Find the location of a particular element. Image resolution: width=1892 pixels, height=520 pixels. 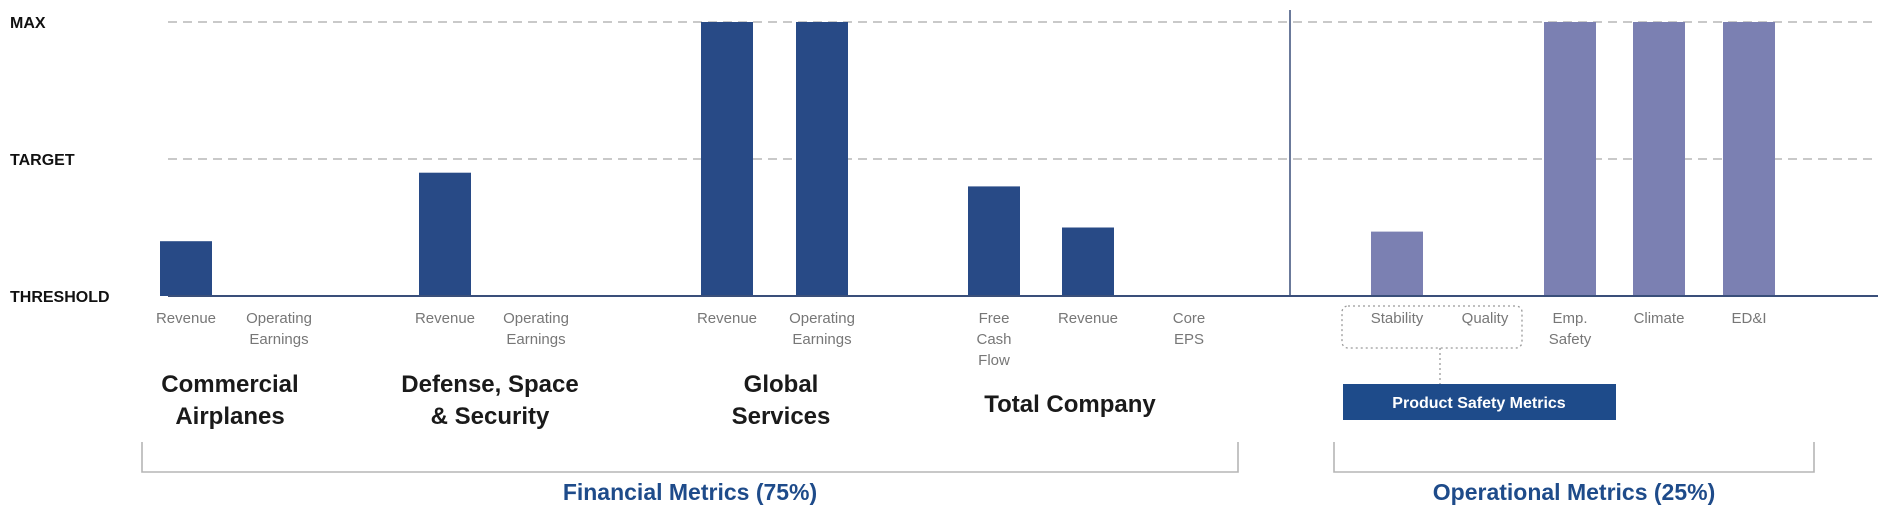

category-label: Core is located at coordinates (1189, 318).